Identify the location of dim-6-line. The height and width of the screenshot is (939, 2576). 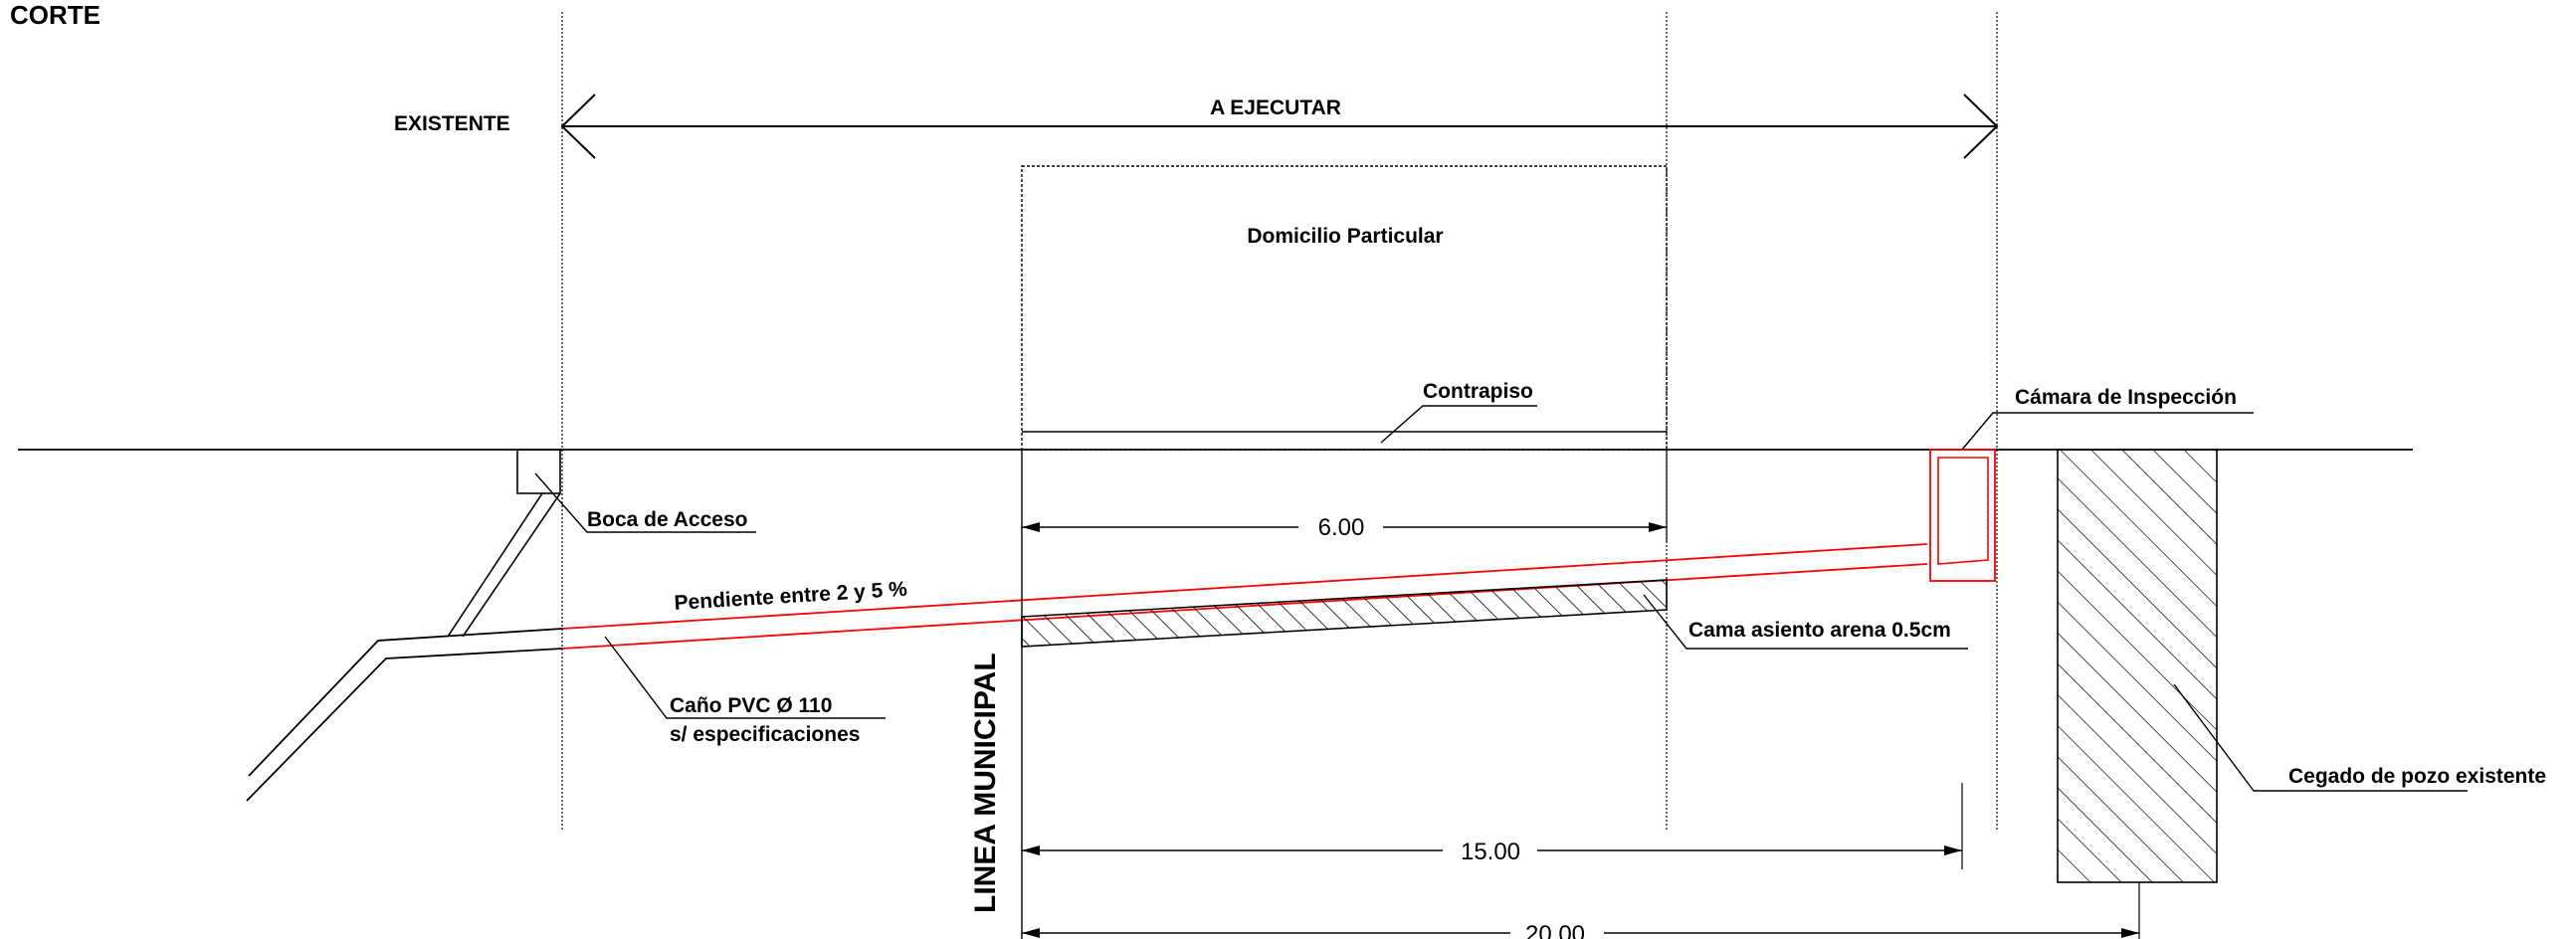
(1345, 496).